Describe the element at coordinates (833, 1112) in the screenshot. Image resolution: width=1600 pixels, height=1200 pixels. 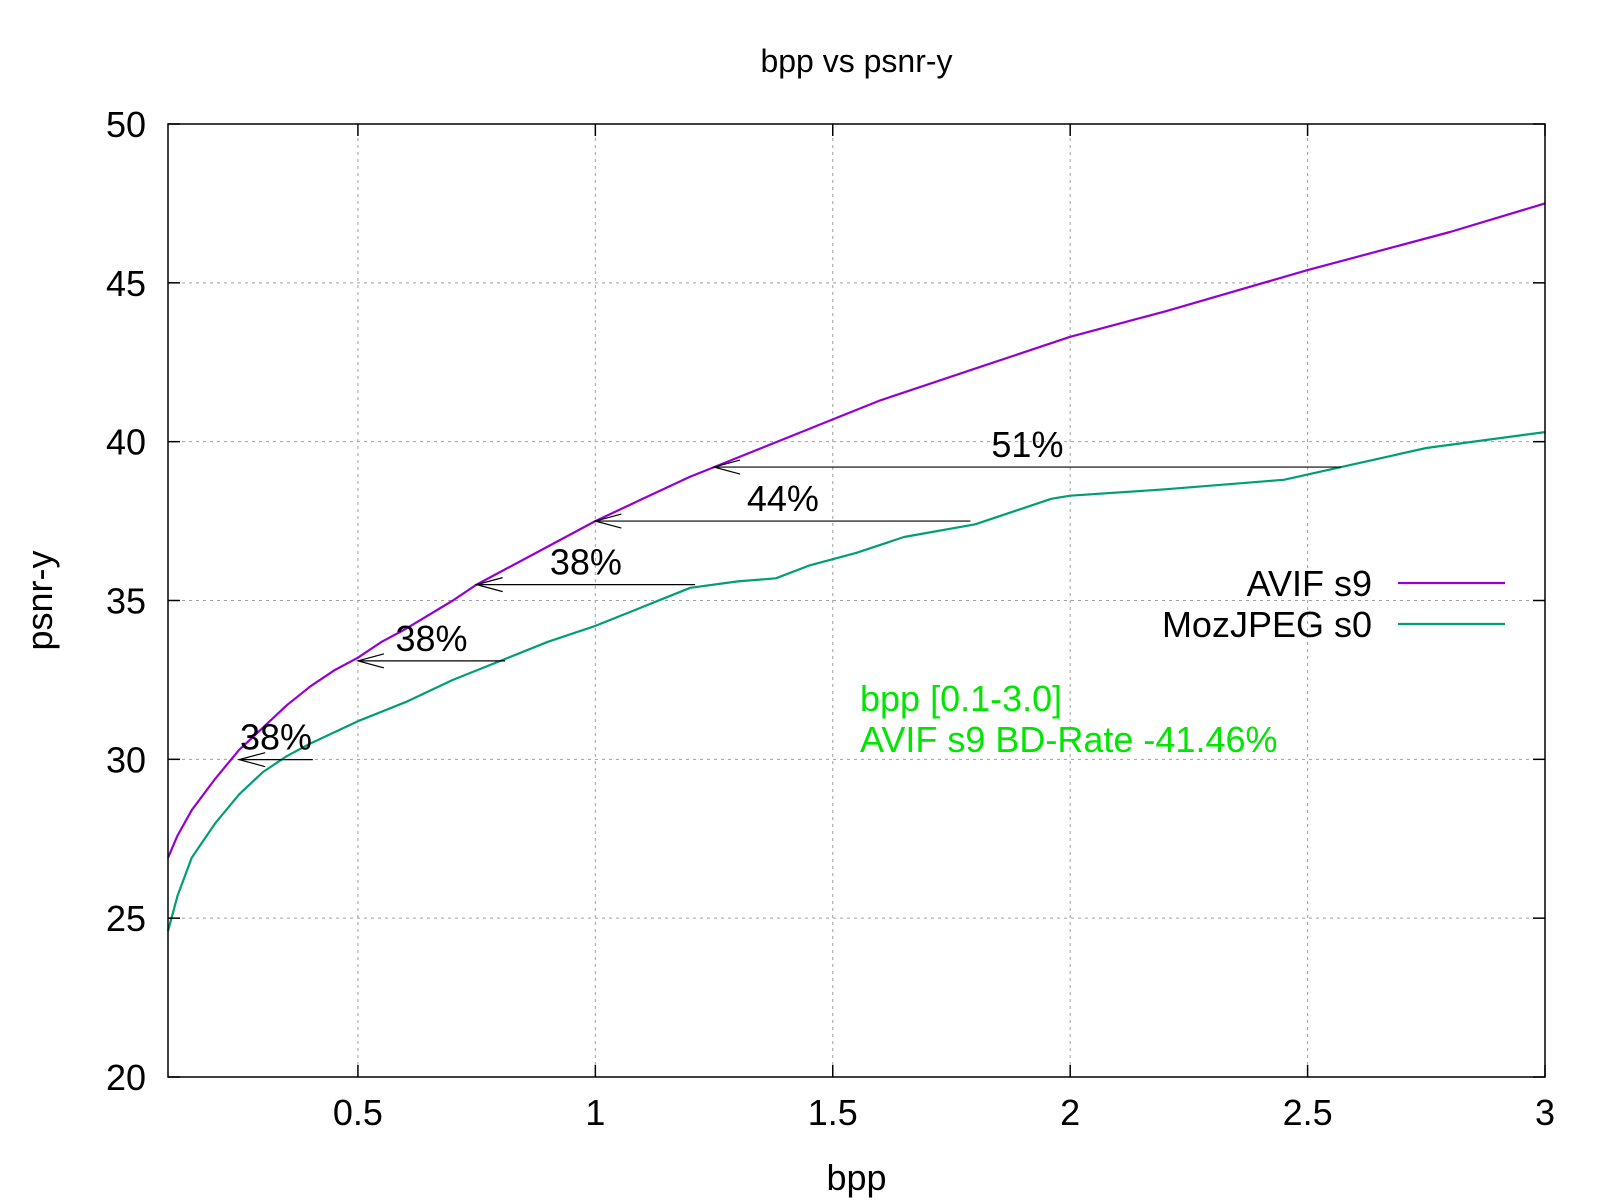
I see `x-tick-label: 1.5` at that location.